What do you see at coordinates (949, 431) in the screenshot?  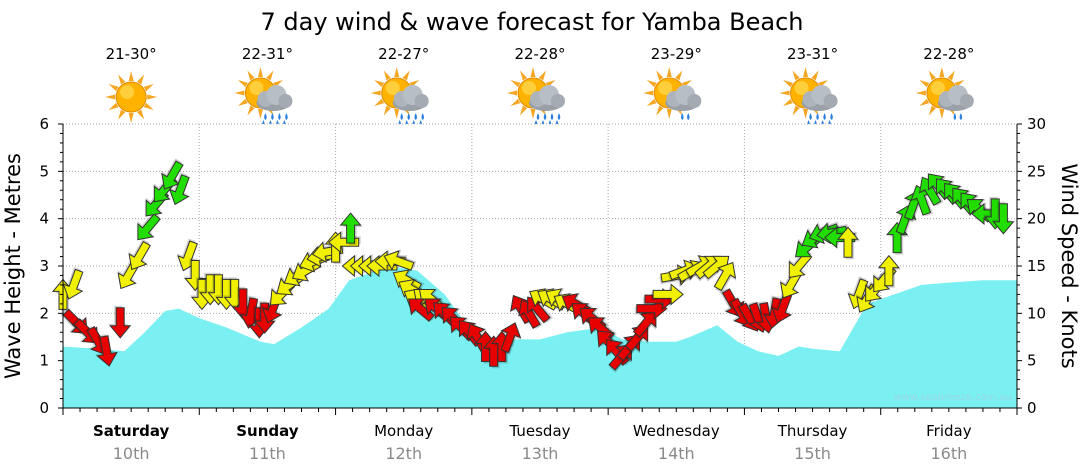 I see `day-label: Friday` at bounding box center [949, 431].